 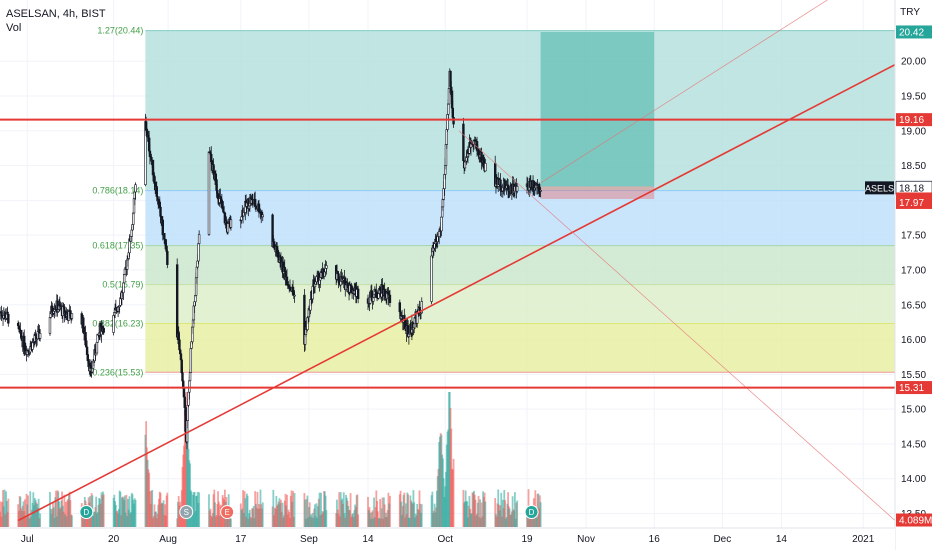 What do you see at coordinates (911, 120) in the screenshot?
I see `price-label: 19.16` at bounding box center [911, 120].